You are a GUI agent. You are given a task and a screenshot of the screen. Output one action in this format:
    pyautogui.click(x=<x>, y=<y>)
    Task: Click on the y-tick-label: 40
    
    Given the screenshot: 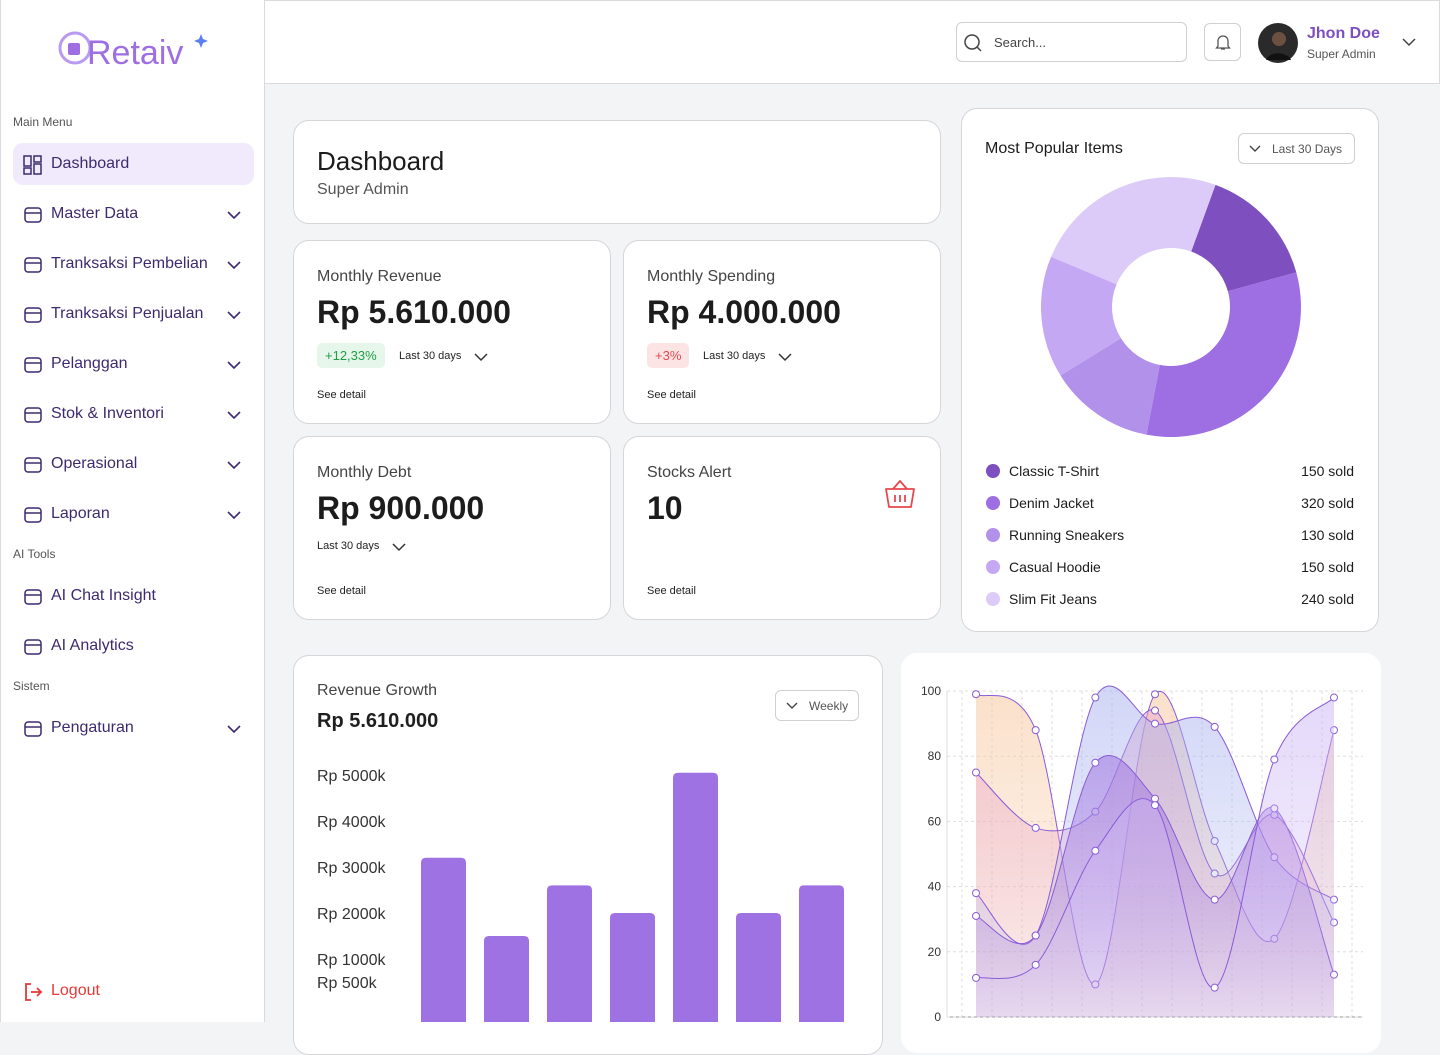 What is the action you would take?
    pyautogui.click(x=935, y=887)
    